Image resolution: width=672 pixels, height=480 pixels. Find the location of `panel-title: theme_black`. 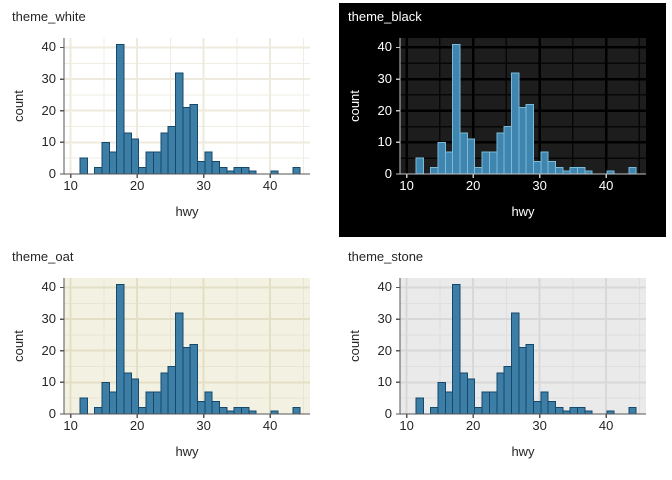

panel-title: theme_black is located at coordinates (385, 16).